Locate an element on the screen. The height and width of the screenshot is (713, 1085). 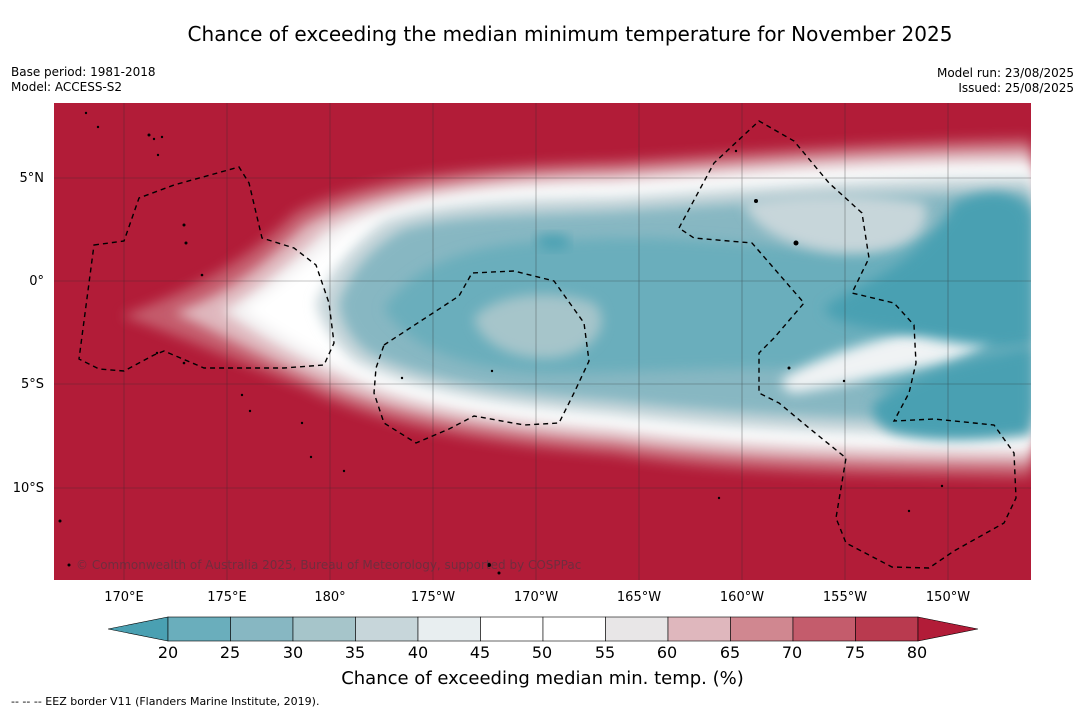
model-run-text: Model run: 23/08/2025 is located at coordinates (1005, 73).